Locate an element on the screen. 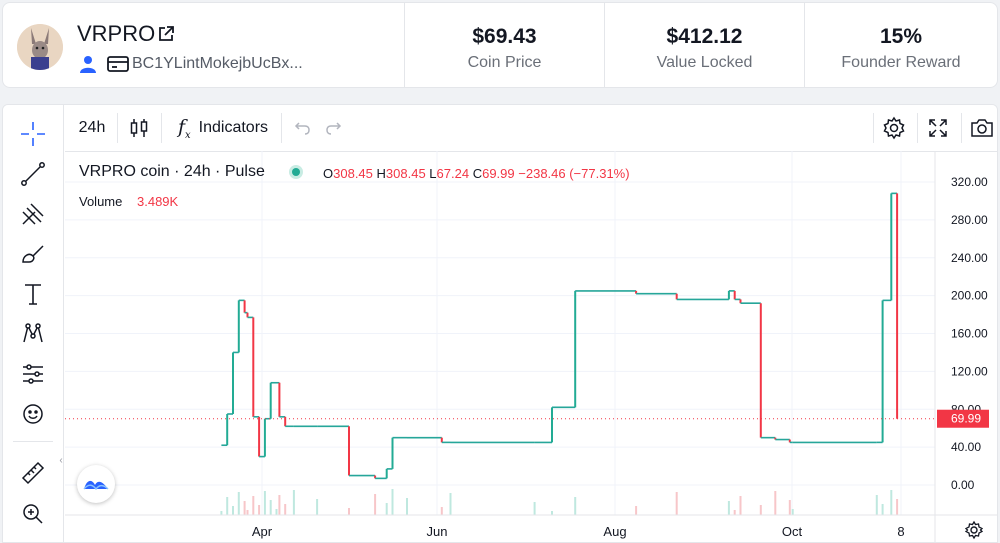 Image resolution: width=1000 pixels, height=543 pixels. user-icon is located at coordinates (88, 64).